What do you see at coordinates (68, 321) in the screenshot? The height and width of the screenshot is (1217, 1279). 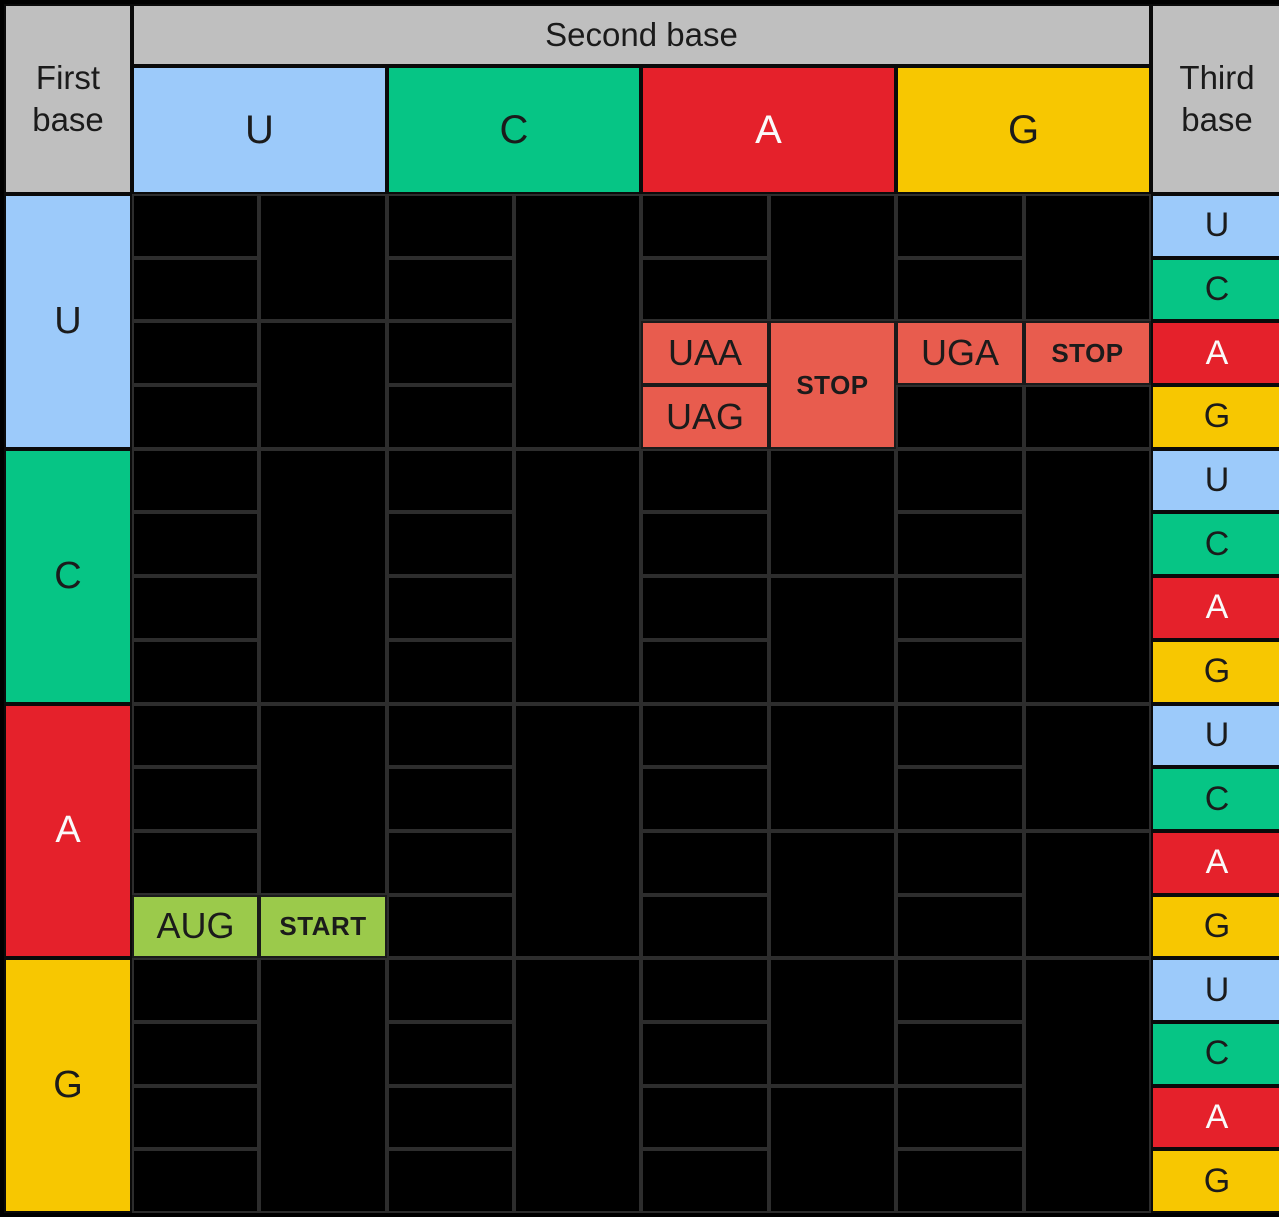 I see `first-base-row-U: U` at bounding box center [68, 321].